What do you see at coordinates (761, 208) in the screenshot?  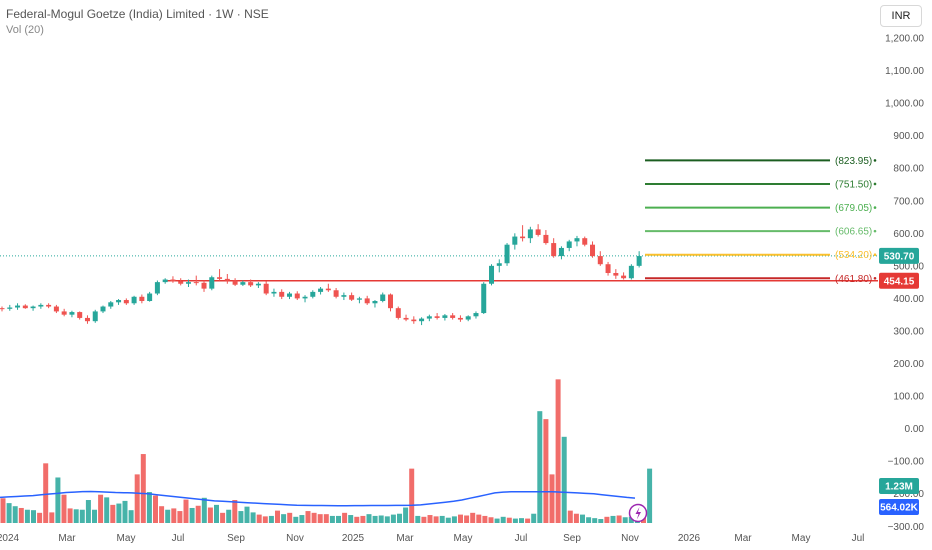 I see `fib-level: (679.05)` at bounding box center [761, 208].